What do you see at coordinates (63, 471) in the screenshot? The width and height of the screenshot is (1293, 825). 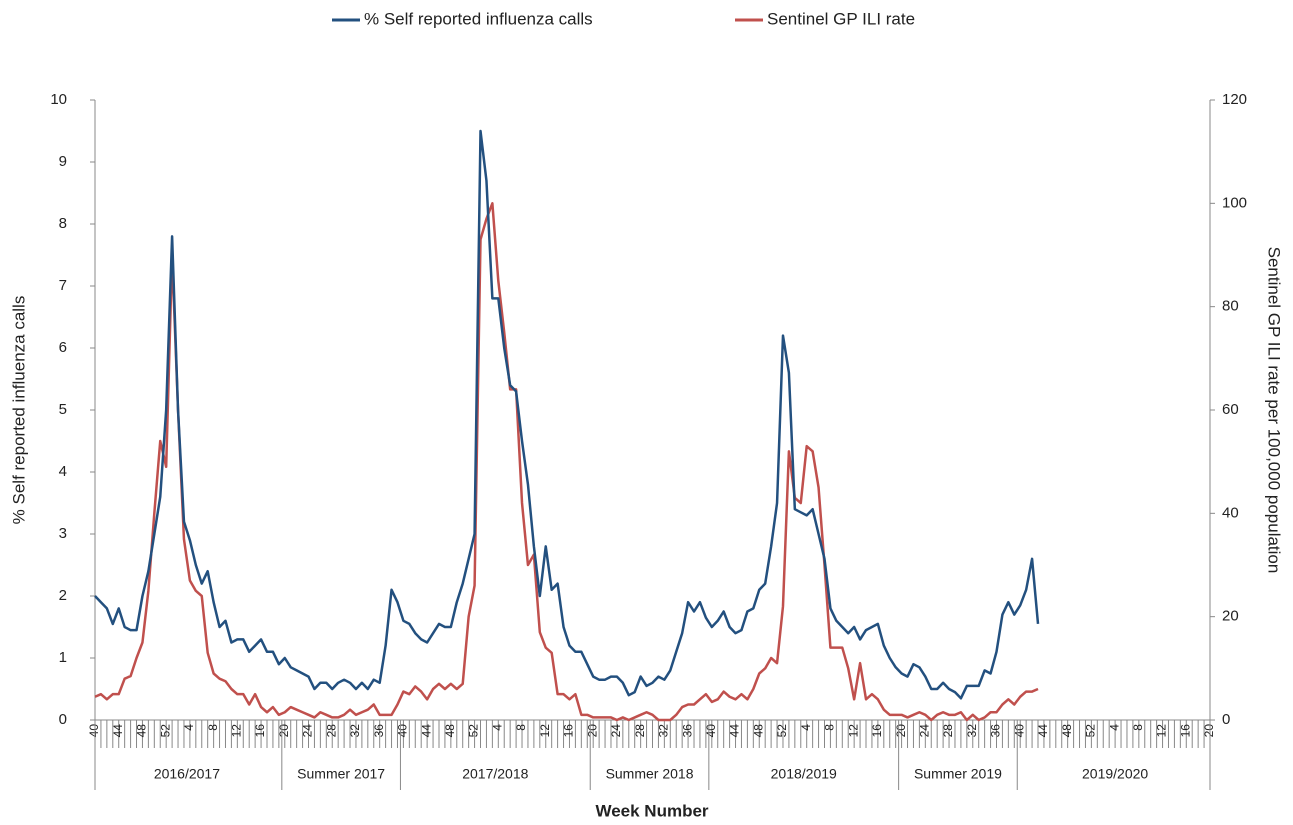 I see `y-tick-label: 4` at bounding box center [63, 471].